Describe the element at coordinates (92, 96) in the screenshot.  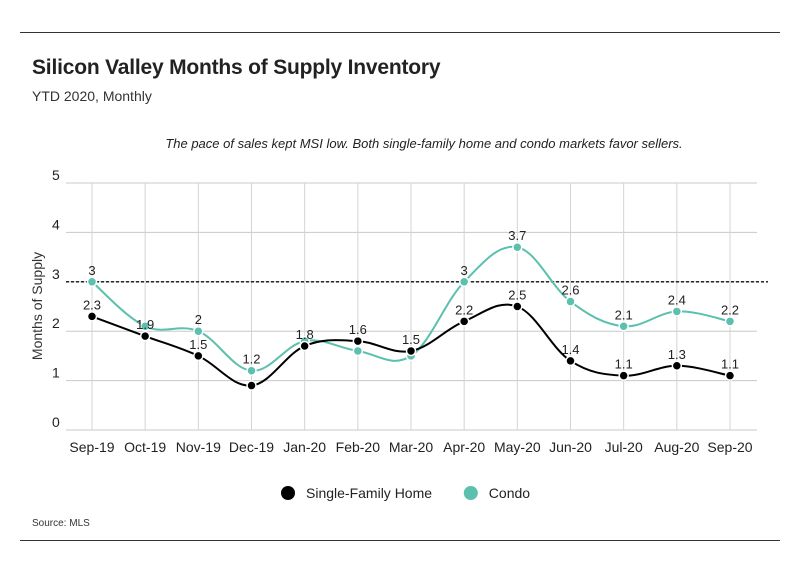
I see `chart-subtitle: YTD 2020, Monthly` at that location.